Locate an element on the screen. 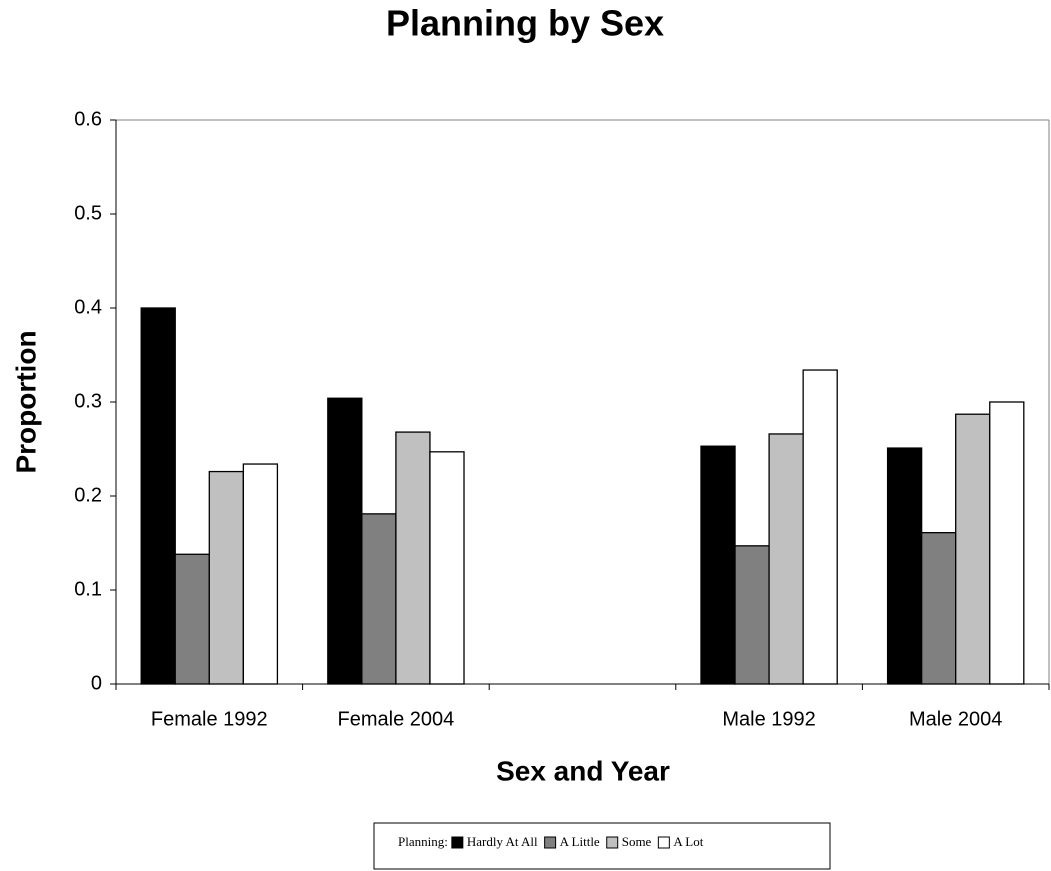  legend-title: Planning: is located at coordinates (423, 841).